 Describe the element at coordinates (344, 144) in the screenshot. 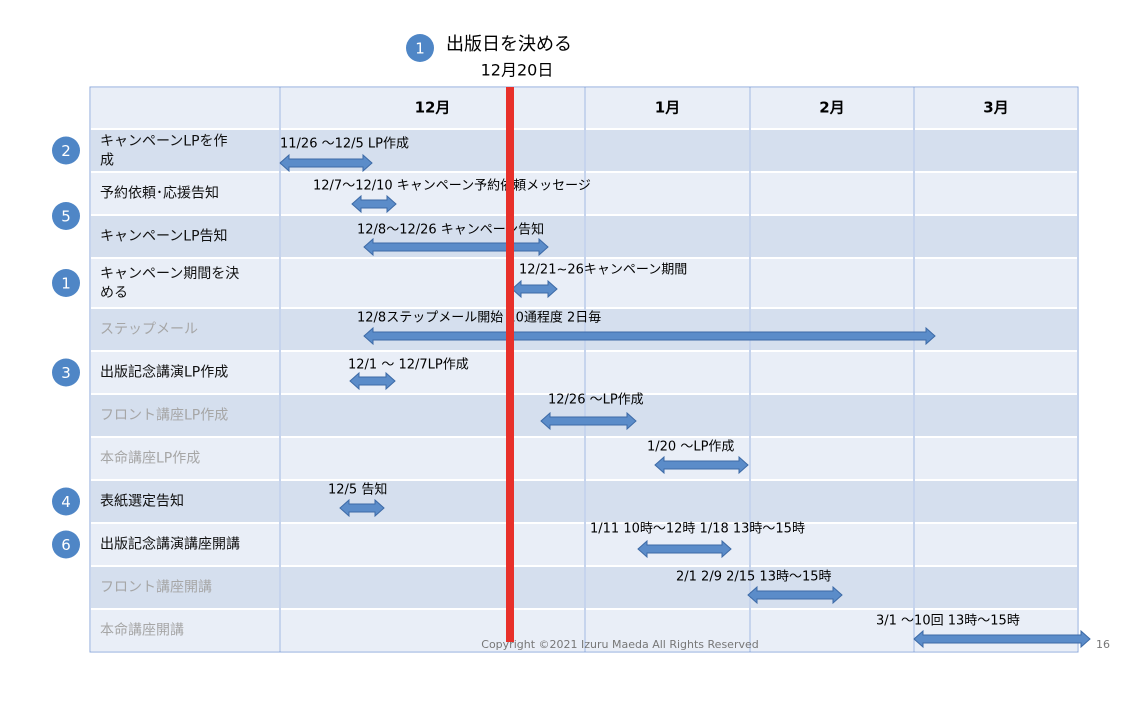

I see `note: 11/26 〜12/5 LP作成` at that location.